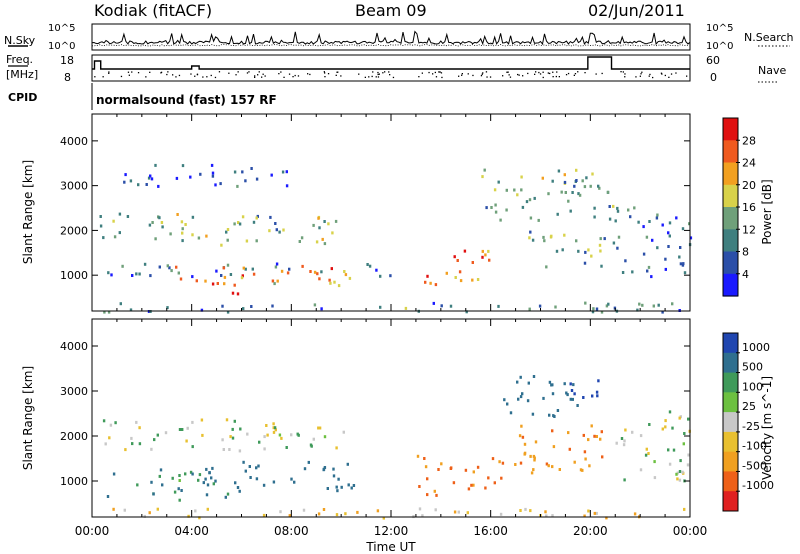 This screenshot has height=554, width=800. Describe the element at coordinates (19, 59) in the screenshot. I see `freq-label-line1: Freq.` at that location.